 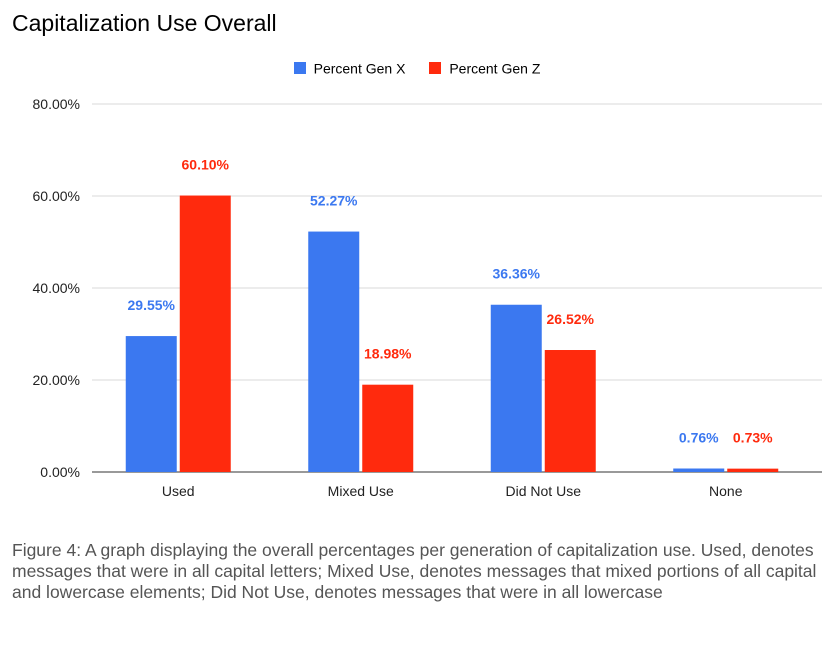 What do you see at coordinates (435, 67) in the screenshot?
I see `legend-swatch-gen-z` at bounding box center [435, 67].